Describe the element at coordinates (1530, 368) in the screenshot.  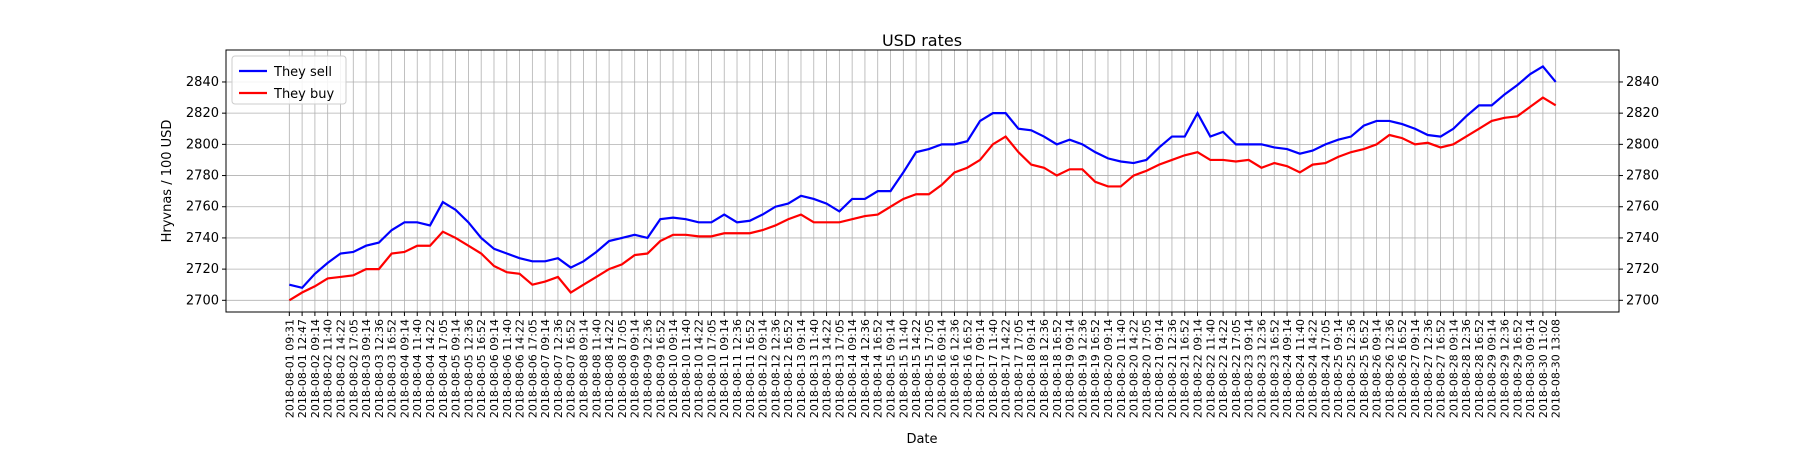
I see `x-tick-label: 2018-08-30 09:14` at that location.